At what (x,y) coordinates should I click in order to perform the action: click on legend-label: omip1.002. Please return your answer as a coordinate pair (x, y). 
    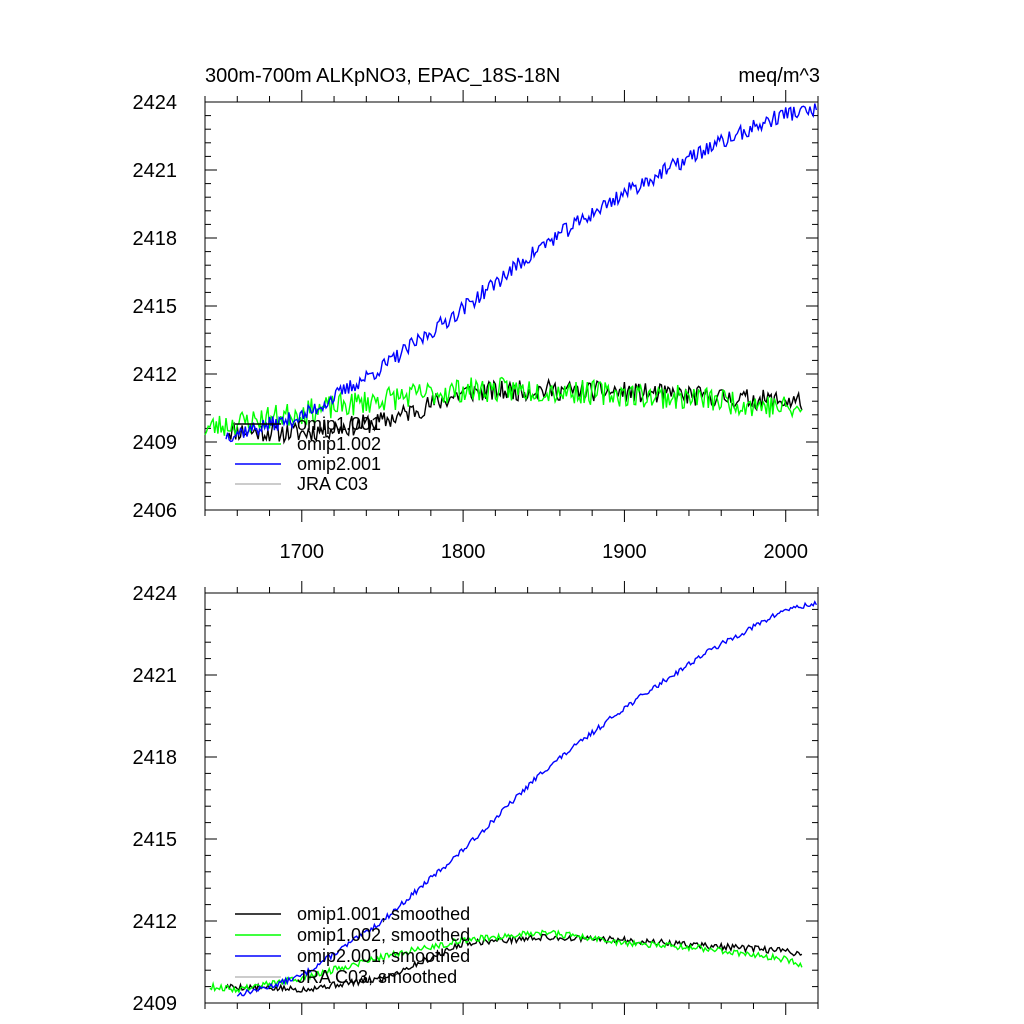
    Looking at the image, I should click on (339, 444).